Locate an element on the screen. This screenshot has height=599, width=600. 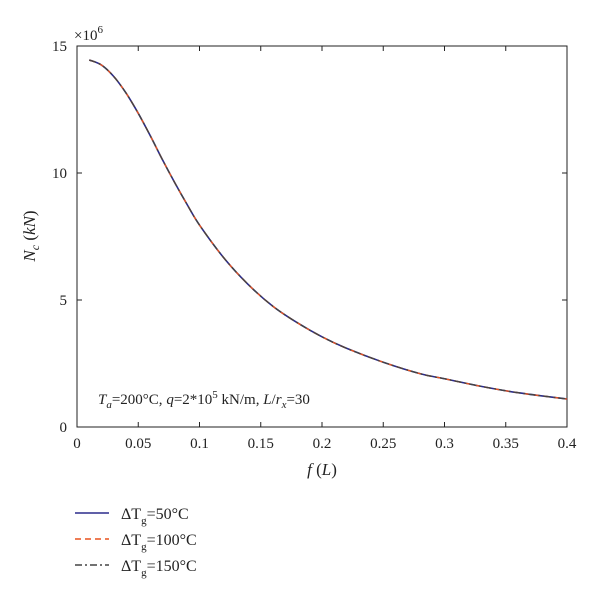
x-tick-label: 0.15 is located at coordinates (261, 444).